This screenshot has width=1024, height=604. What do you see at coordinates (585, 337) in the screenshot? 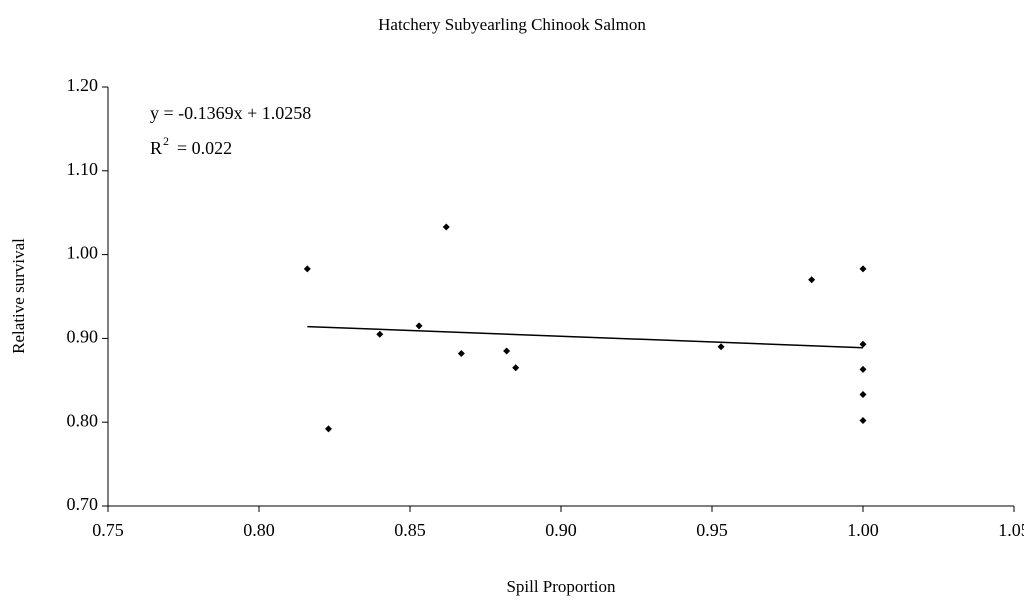
I see `trend-line` at bounding box center [585, 337].